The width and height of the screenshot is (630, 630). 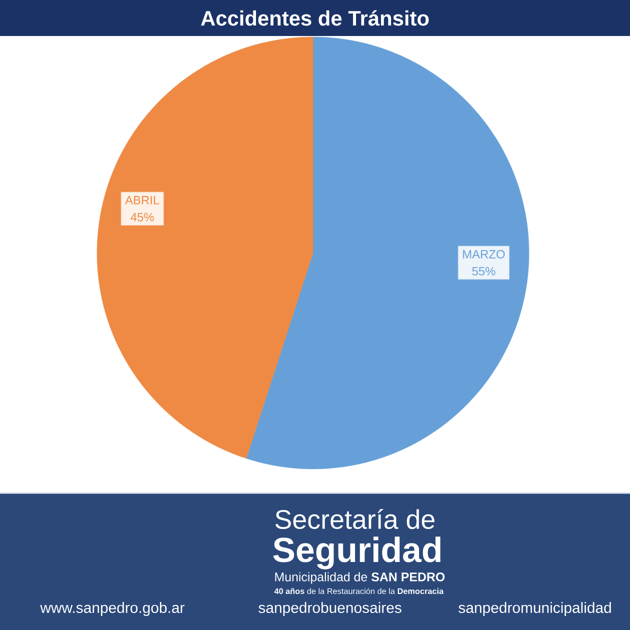 I want to click on text: Seguridad, so click(x=356, y=553).